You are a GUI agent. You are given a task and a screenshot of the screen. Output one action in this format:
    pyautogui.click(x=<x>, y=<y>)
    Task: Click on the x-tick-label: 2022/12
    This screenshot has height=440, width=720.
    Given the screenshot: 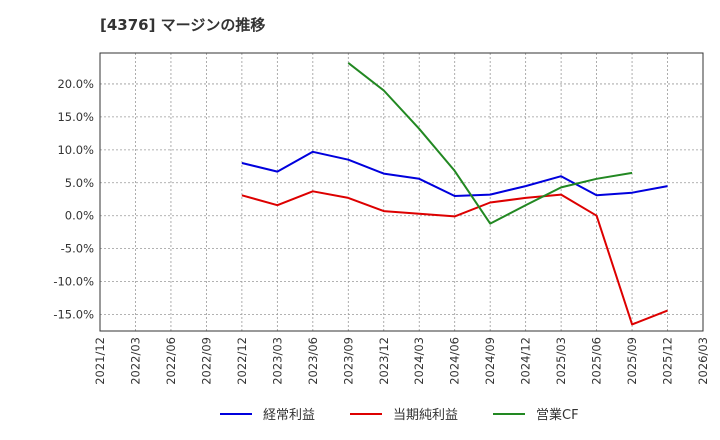 What is the action you would take?
    pyautogui.click(x=242, y=361)
    